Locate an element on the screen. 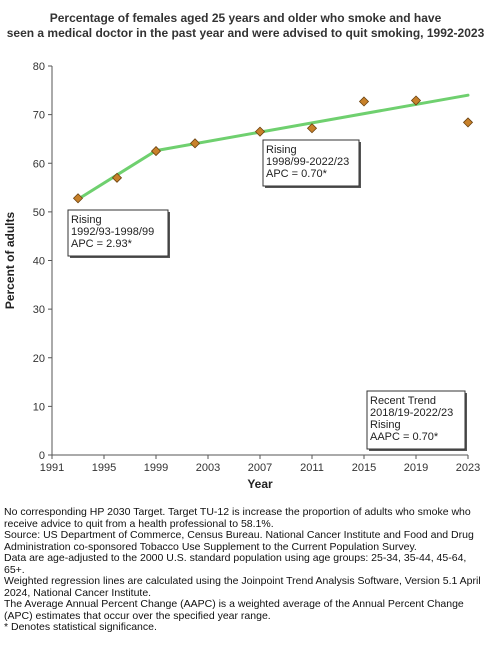 This screenshot has width=491, height=646. y-tick-label: 40 is located at coordinates (39, 262).